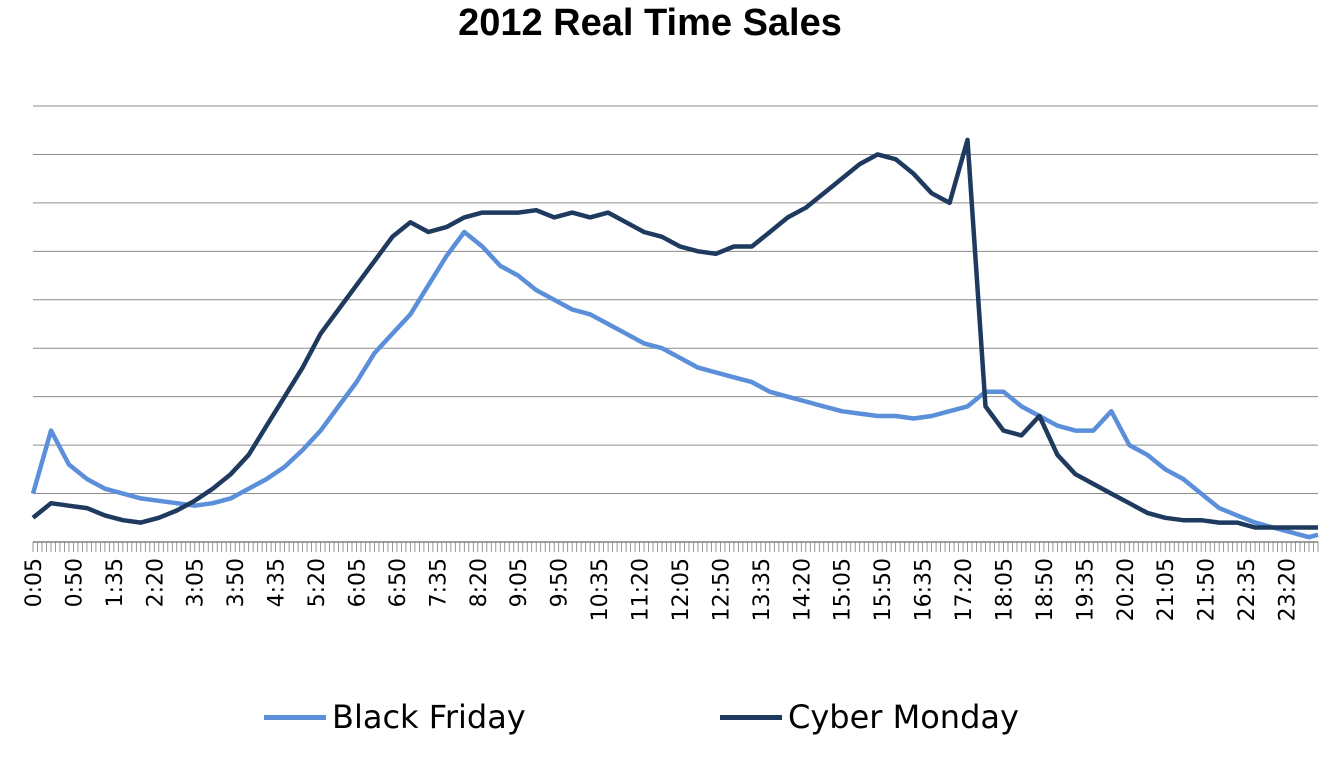 This screenshot has height=757, width=1344. I want to click on legend-item-cyber-monday: Cyber Monday, so click(869, 717).